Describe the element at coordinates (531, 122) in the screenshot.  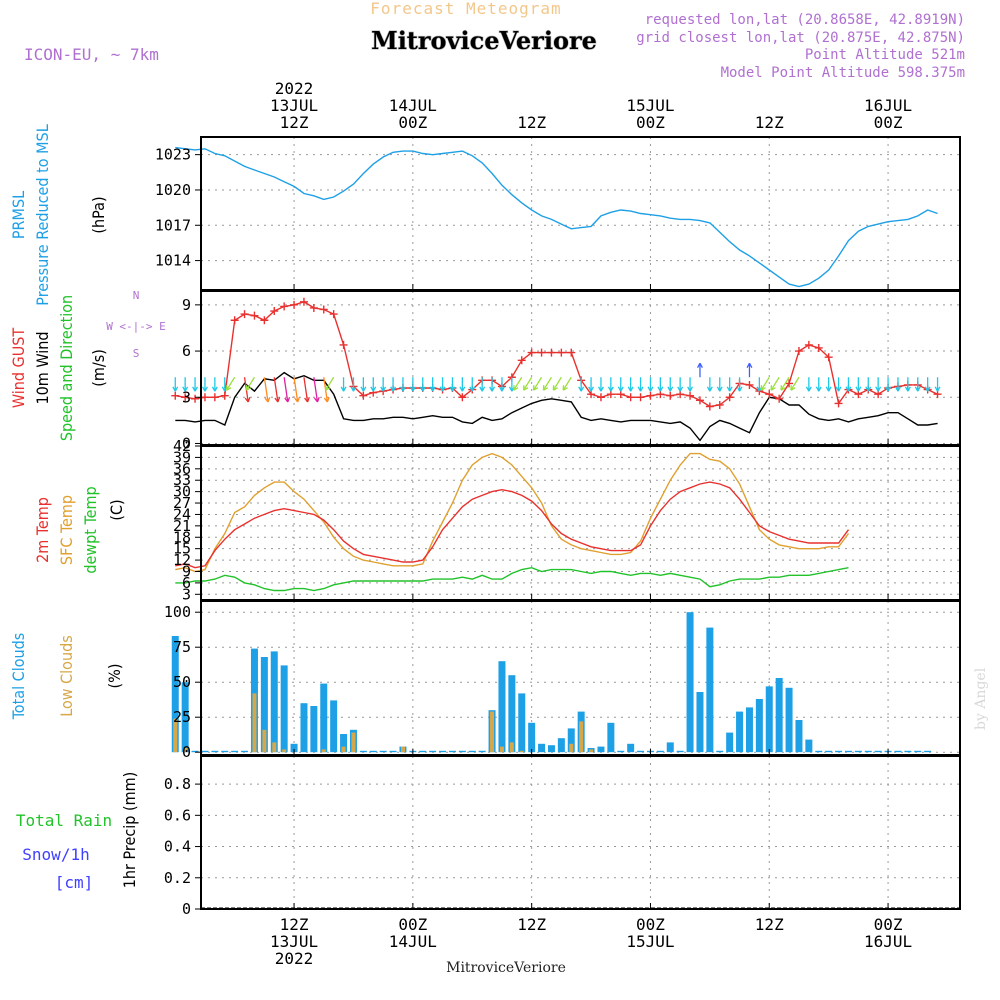
I see `time-label-top: 12Z` at that location.